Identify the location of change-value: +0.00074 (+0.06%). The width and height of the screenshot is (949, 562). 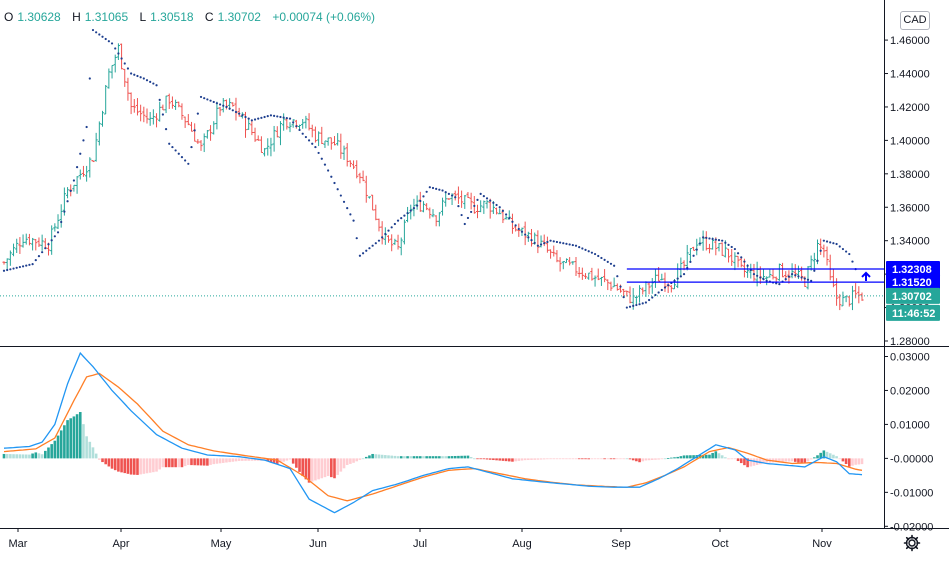
(324, 17).